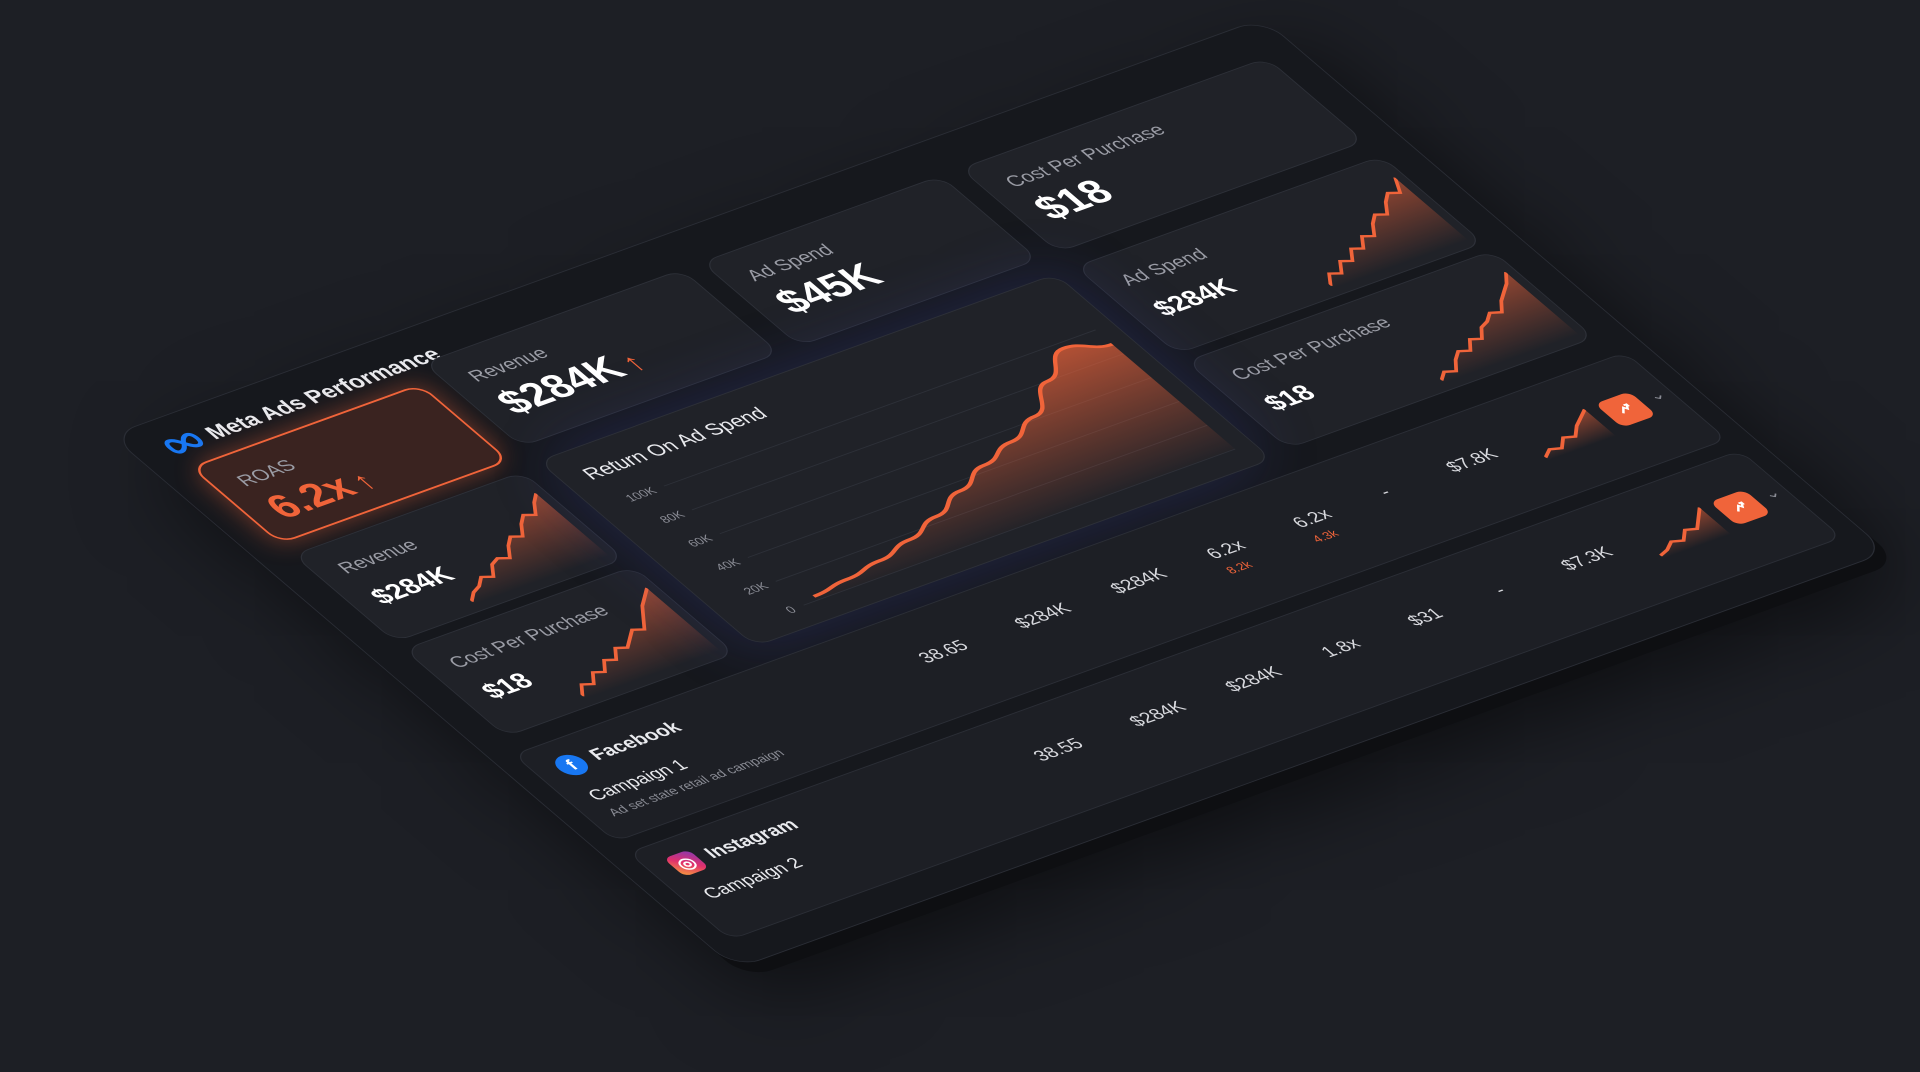 This screenshot has height=1072, width=1920. What do you see at coordinates (1425, 617) in the screenshot?
I see `table-cell: $31` at bounding box center [1425, 617].